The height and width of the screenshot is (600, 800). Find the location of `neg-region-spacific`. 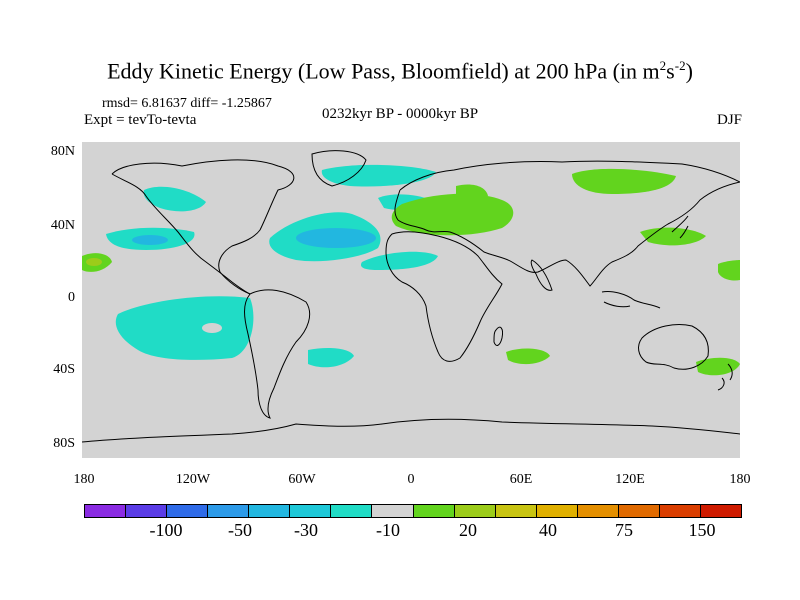

neg-region-spacific is located at coordinates (184, 328).